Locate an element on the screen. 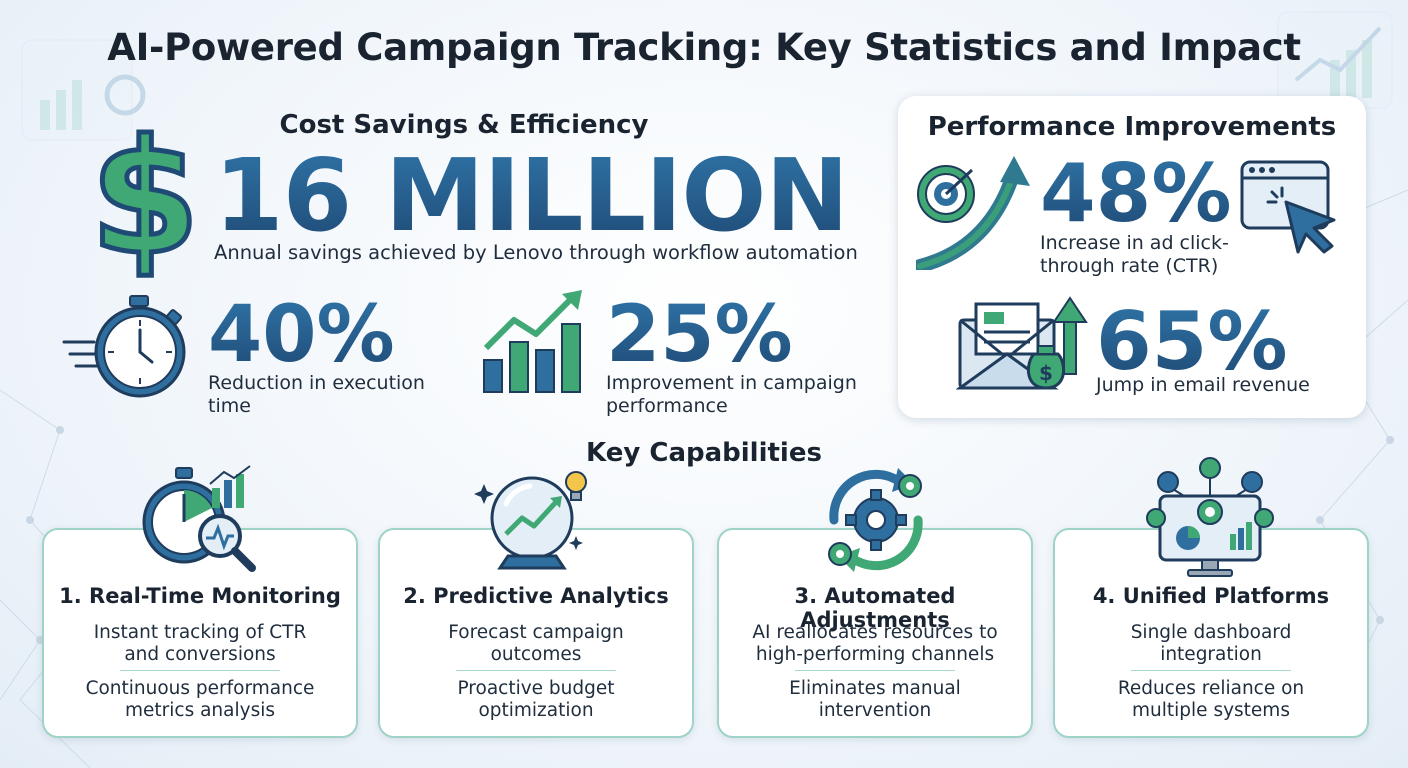 The height and width of the screenshot is (768, 1408). stat-ctr-value: 48% is located at coordinates (1136, 193).